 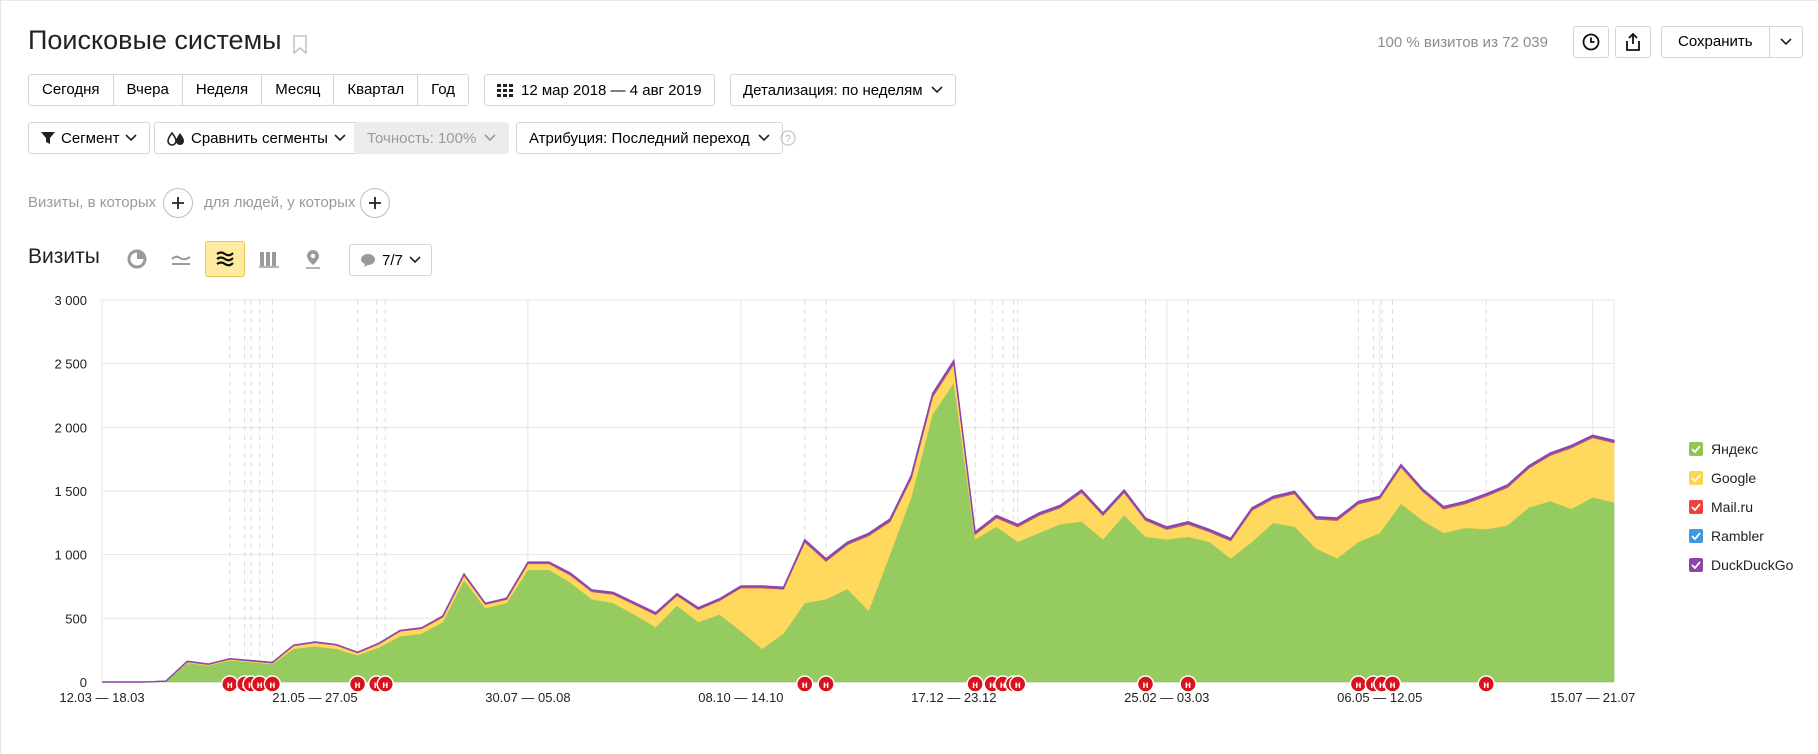 I want to click on y-tick-label: 3 000, so click(x=70, y=300).